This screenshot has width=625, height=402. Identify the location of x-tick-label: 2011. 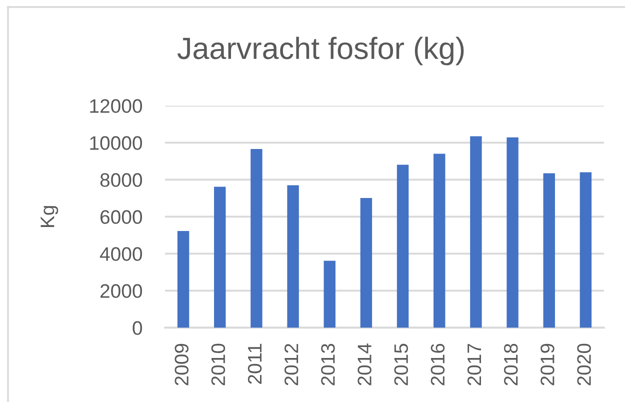
(255, 364).